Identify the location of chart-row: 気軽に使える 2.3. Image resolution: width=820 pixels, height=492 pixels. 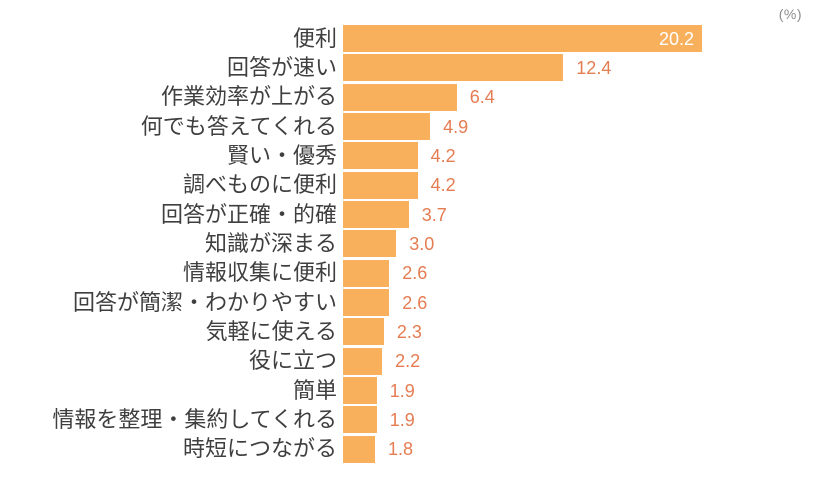
(410, 331).